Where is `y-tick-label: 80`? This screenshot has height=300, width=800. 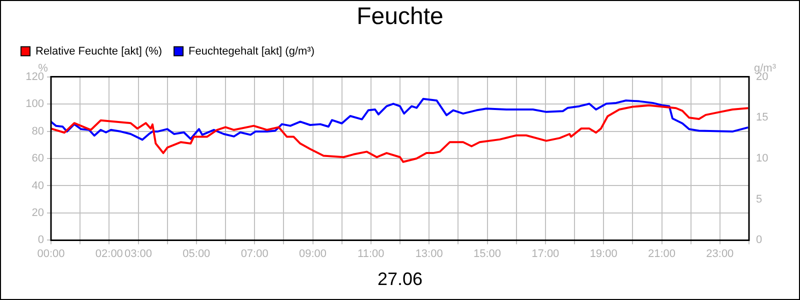
y-tick-label: 80 is located at coordinates (38, 131).